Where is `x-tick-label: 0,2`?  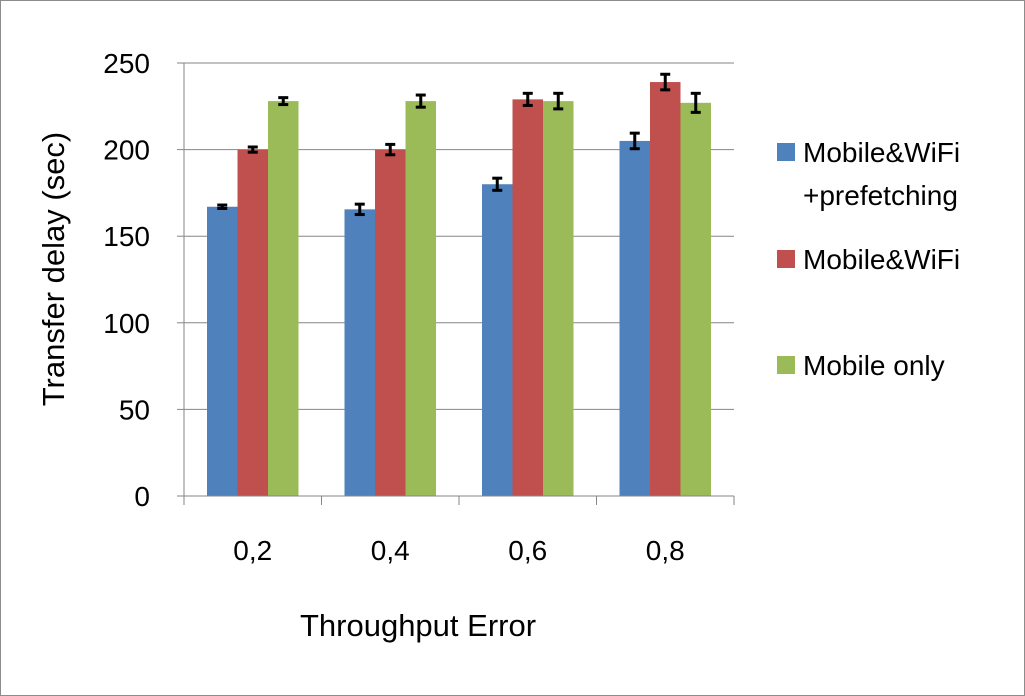
x-tick-label: 0,2 is located at coordinates (252, 550).